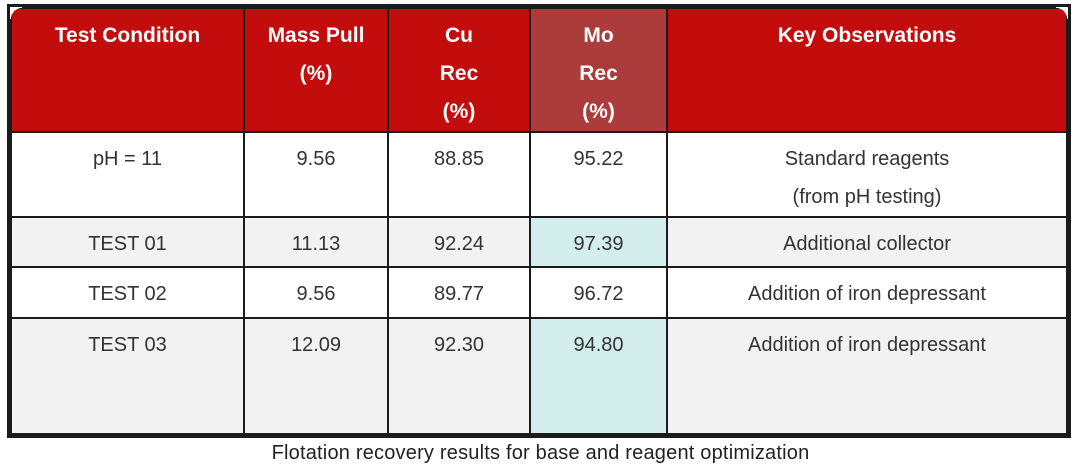 The image size is (1081, 470). What do you see at coordinates (867, 159) in the screenshot?
I see `observation-line: Standard reagents` at bounding box center [867, 159].